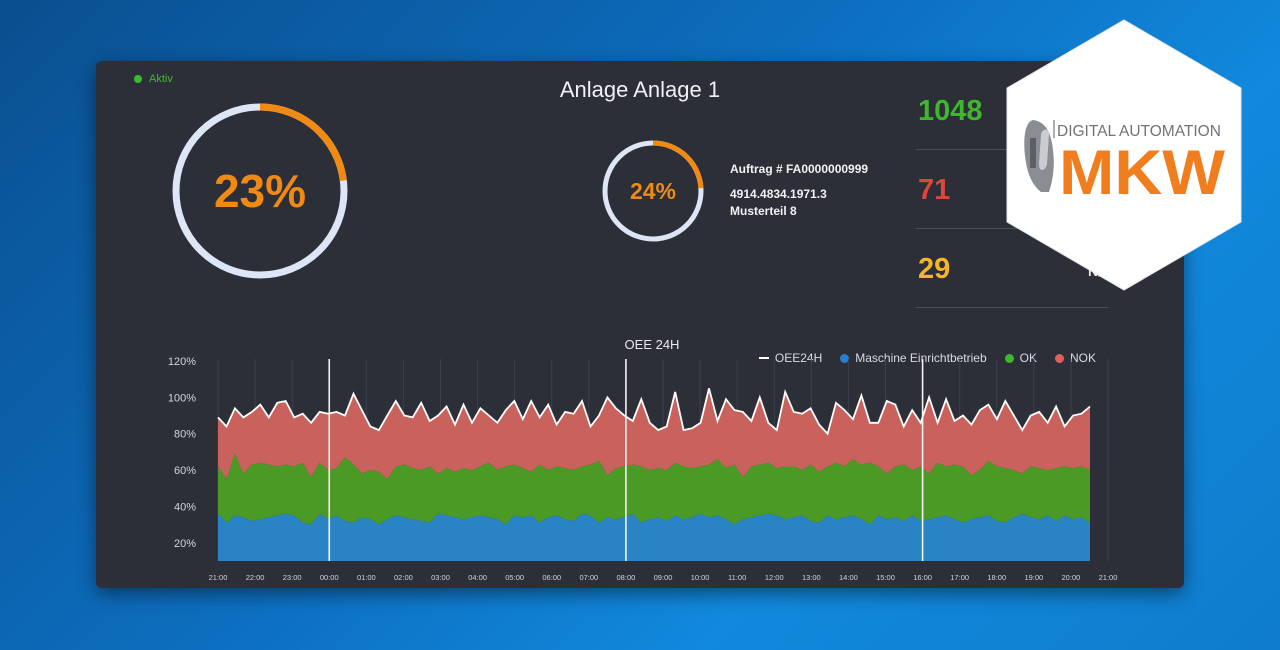  What do you see at coordinates (654, 489) in the screenshot?
I see `ok-area` at bounding box center [654, 489].